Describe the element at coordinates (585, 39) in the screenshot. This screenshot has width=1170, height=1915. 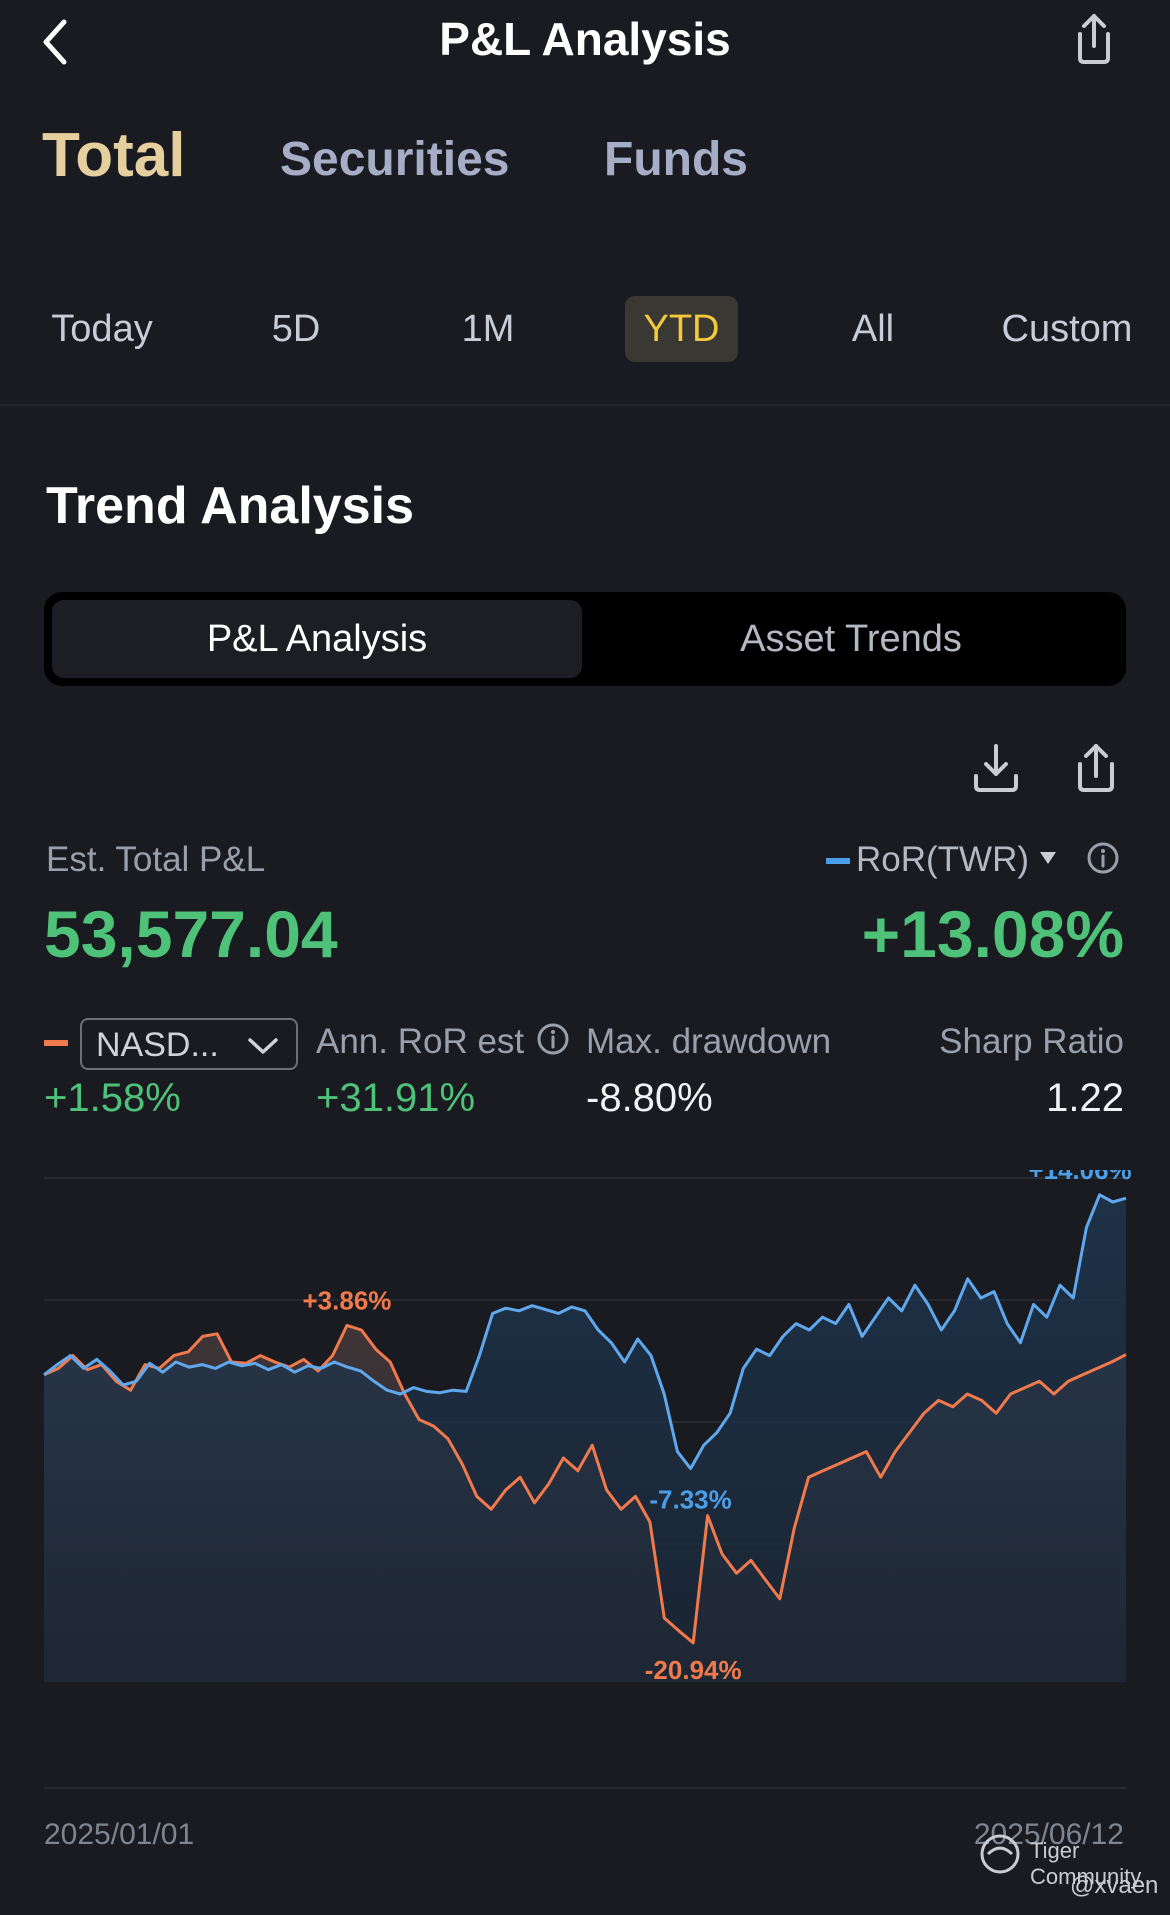
I see `page-title: P&L Analysis` at that location.